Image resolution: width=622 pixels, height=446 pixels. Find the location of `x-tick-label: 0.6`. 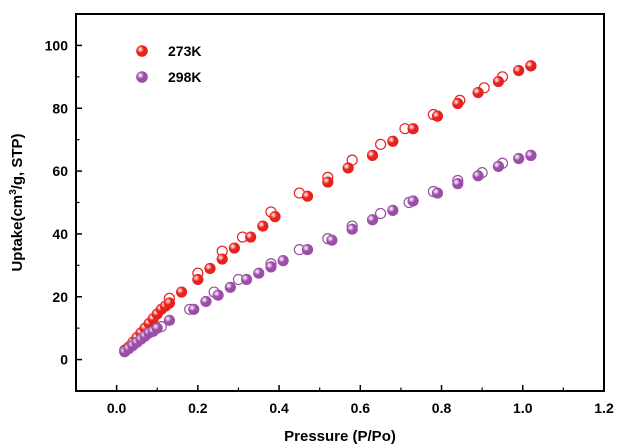

x-tick-label: 0.6 is located at coordinates (361, 408).